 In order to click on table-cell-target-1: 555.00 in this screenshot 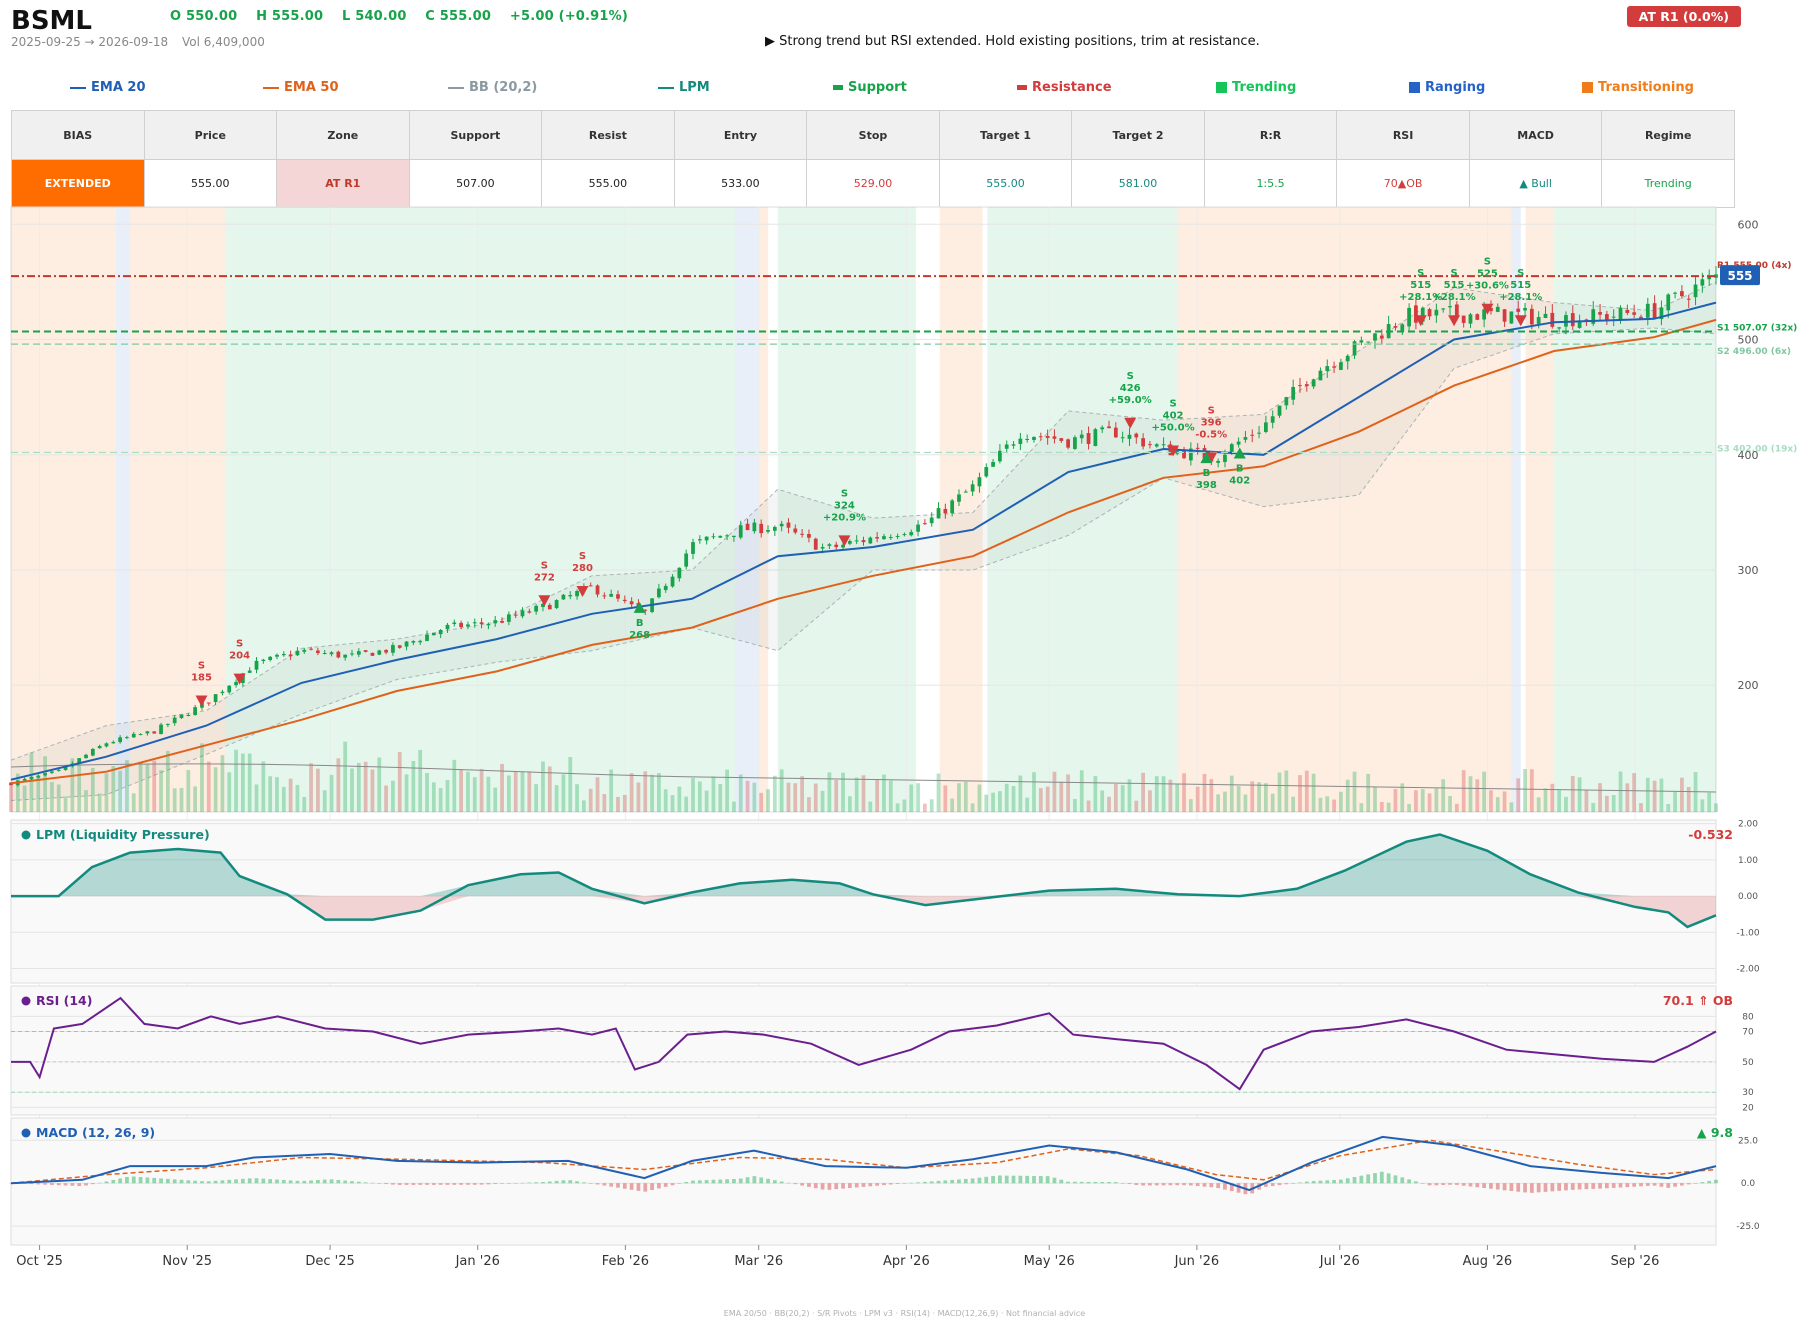, I will do `click(1005, 183)`.